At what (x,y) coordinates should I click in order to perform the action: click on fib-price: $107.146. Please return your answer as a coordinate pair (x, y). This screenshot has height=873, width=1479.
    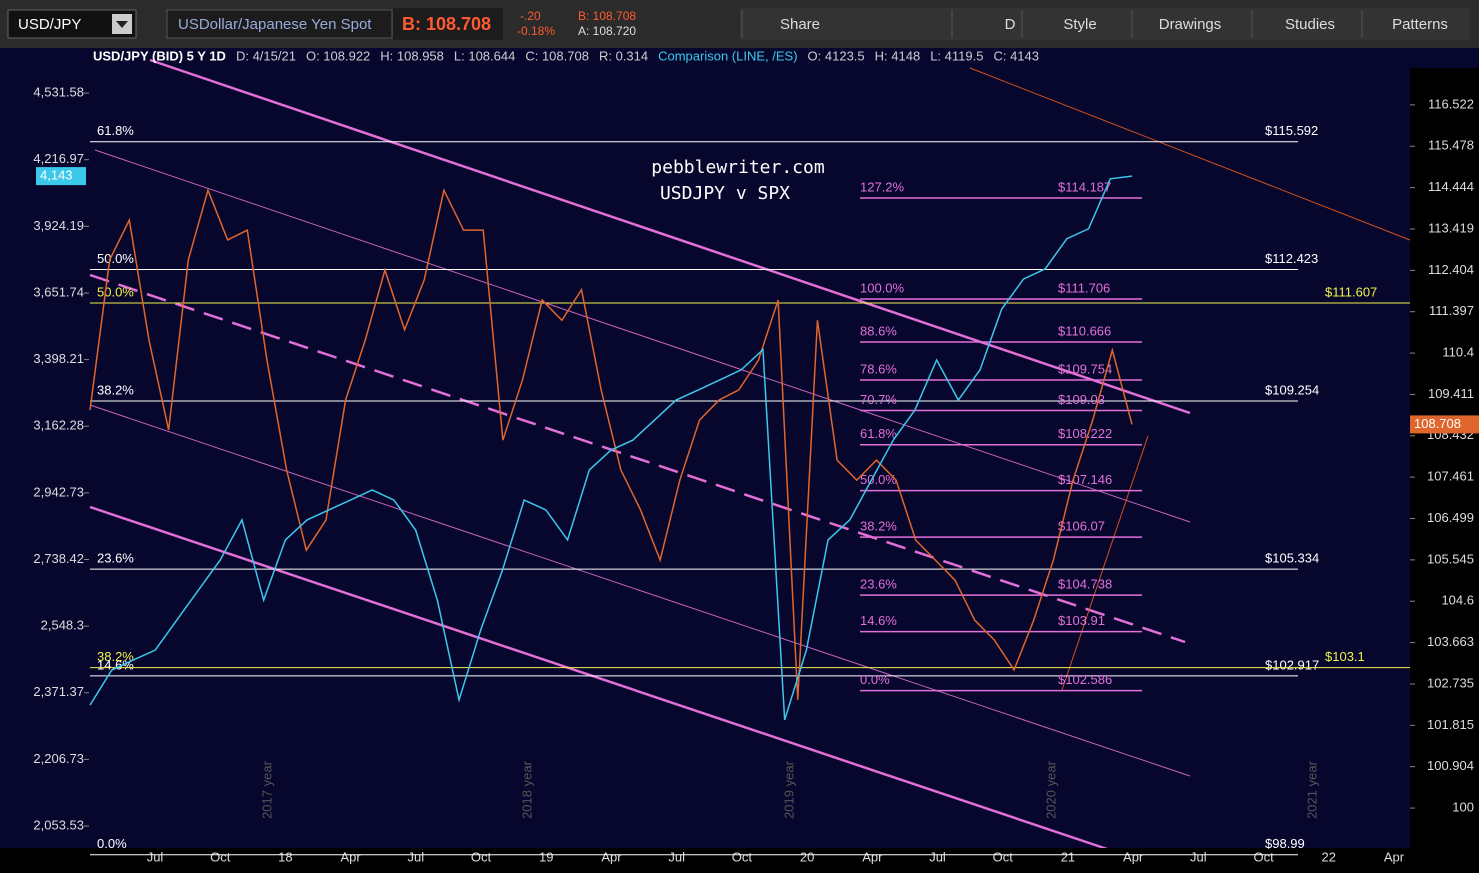
    Looking at the image, I should click on (1085, 479).